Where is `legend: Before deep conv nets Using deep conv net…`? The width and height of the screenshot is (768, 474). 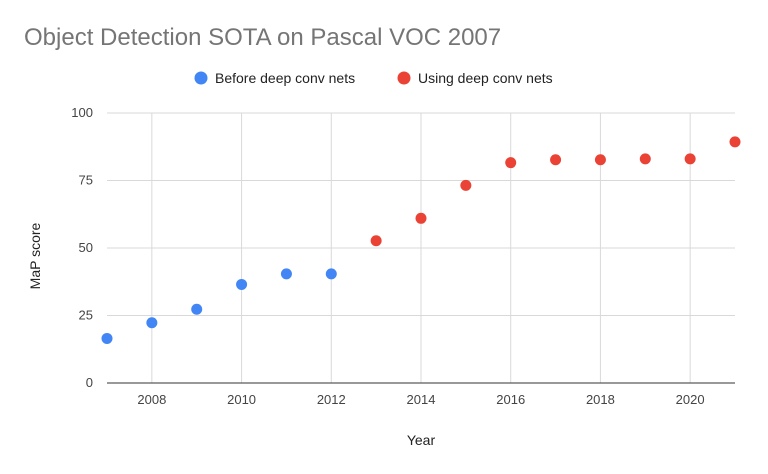 legend: Before deep conv nets Using deep conv net… is located at coordinates (373, 78).